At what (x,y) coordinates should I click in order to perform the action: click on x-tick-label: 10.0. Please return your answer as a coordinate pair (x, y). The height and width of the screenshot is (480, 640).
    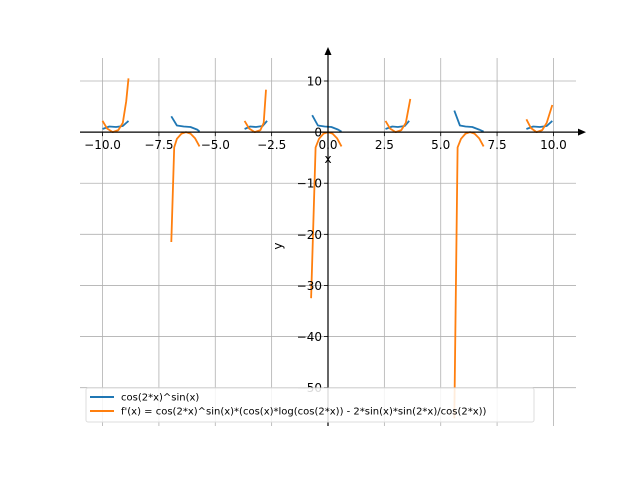
    Looking at the image, I should click on (553, 145).